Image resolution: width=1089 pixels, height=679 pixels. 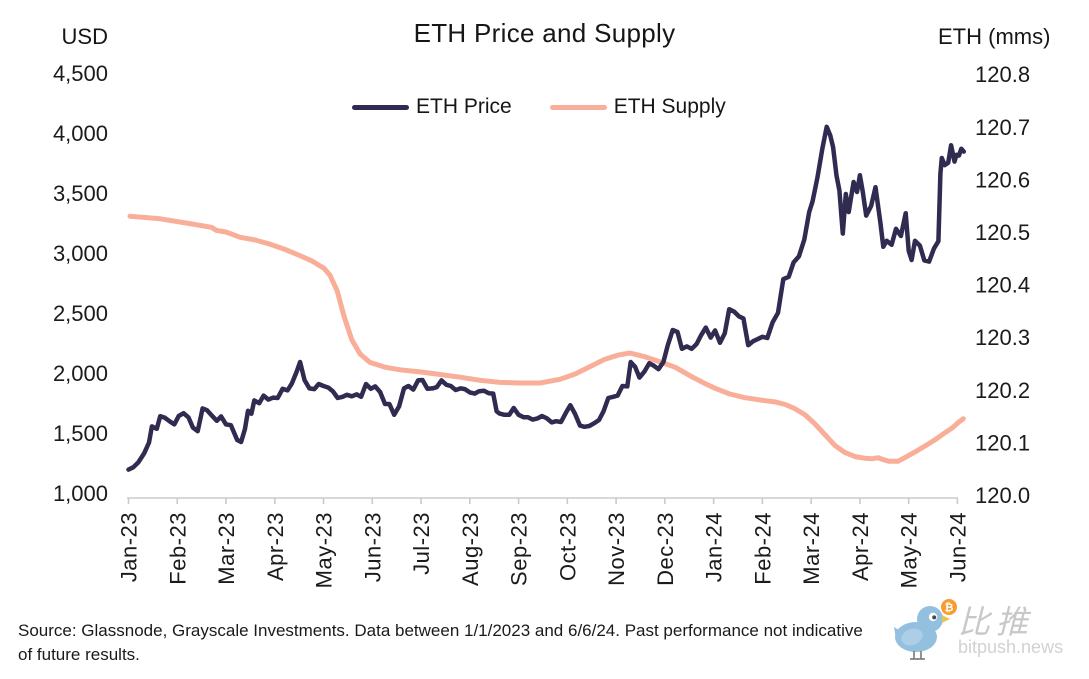 I want to click on y-left-tick-label: 1,500, so click(x=80, y=433).